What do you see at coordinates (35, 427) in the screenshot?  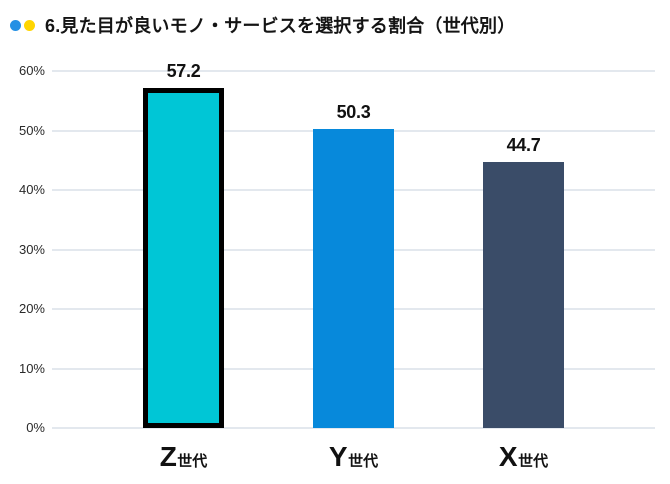 I see `y-axis-tick-label: 0%` at bounding box center [35, 427].